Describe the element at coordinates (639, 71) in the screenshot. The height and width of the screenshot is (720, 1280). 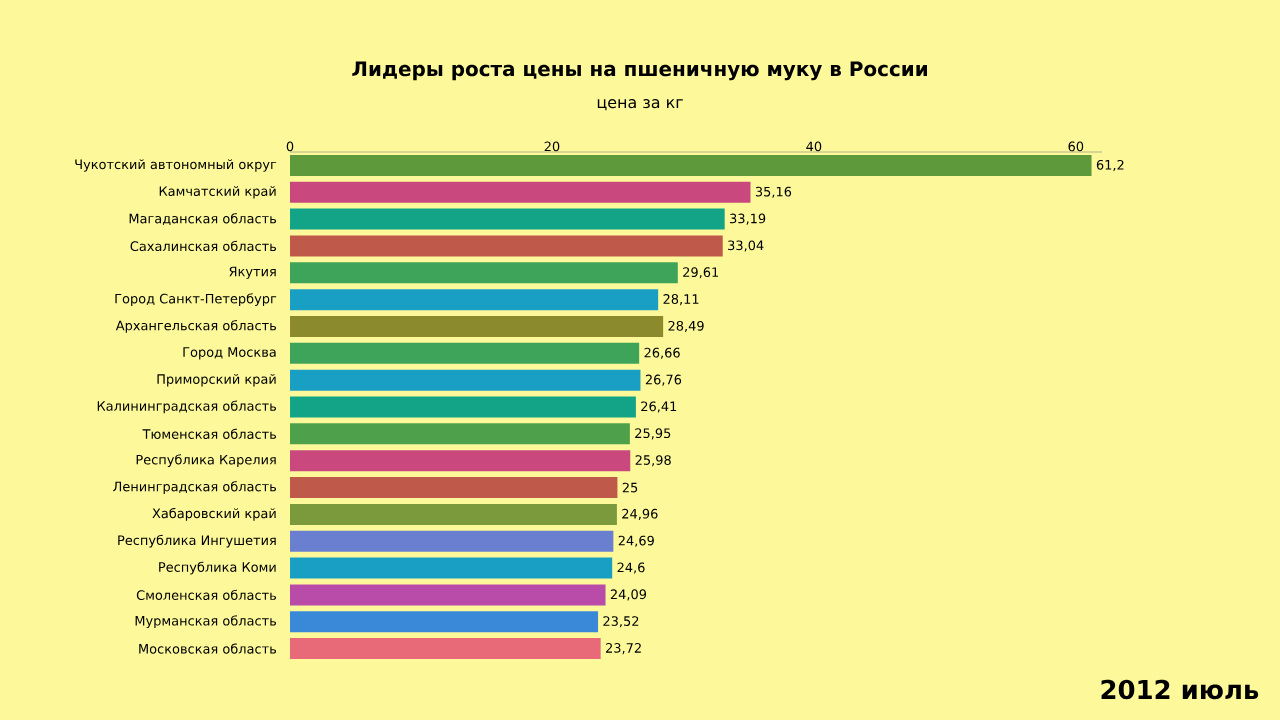
I see `chart-title: Лидеры роста цены на пшеничную муку в России` at that location.